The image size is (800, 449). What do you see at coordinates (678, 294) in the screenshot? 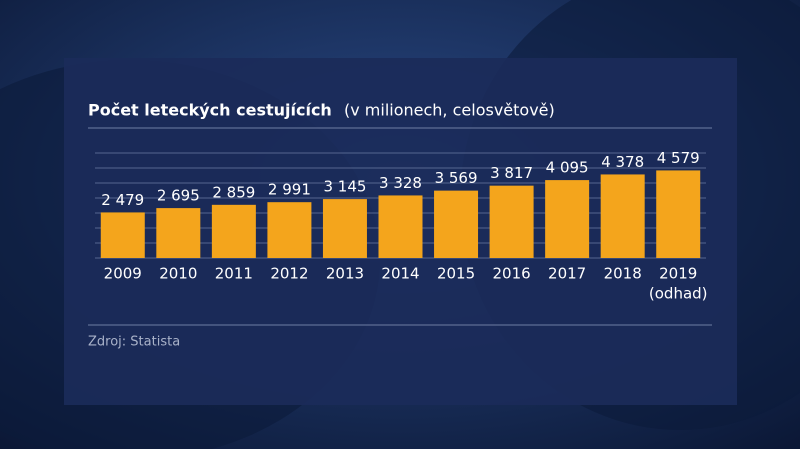
I see `annotation: (odhad)` at bounding box center [678, 294].